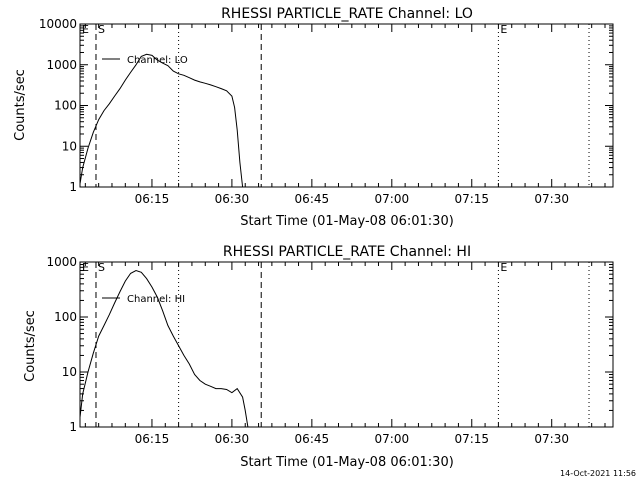  What do you see at coordinates (347, 252) in the screenshot?
I see `chart-title-hi: RHESSI PARTICLE_RATE Channel: HI` at bounding box center [347, 252].